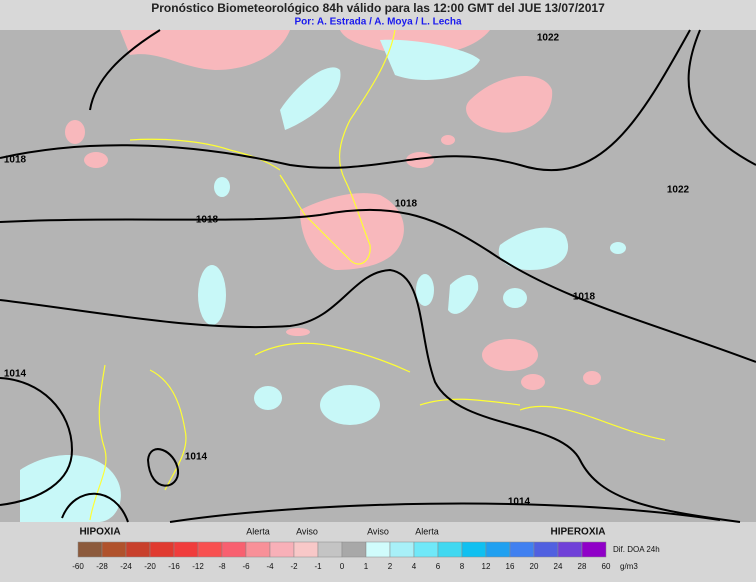  I want to click on scale-tick-label: -16, so click(174, 566).